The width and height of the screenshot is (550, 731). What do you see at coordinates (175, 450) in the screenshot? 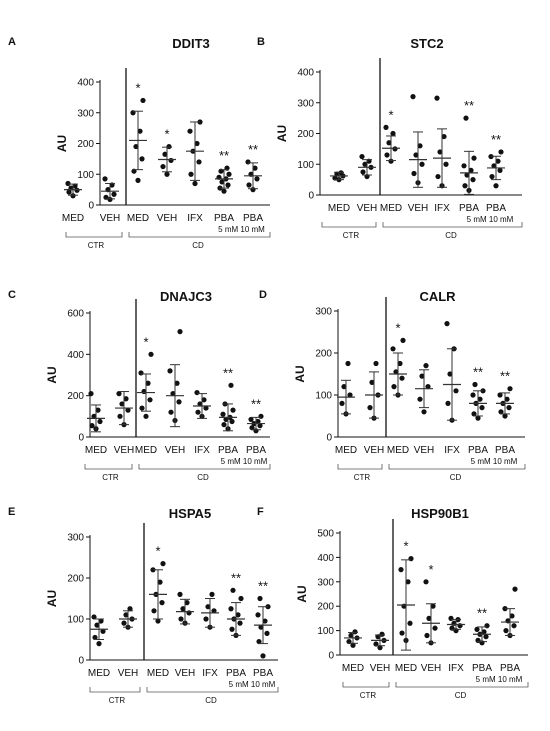
I see `x-tick-label: VEH` at bounding box center [175, 450].